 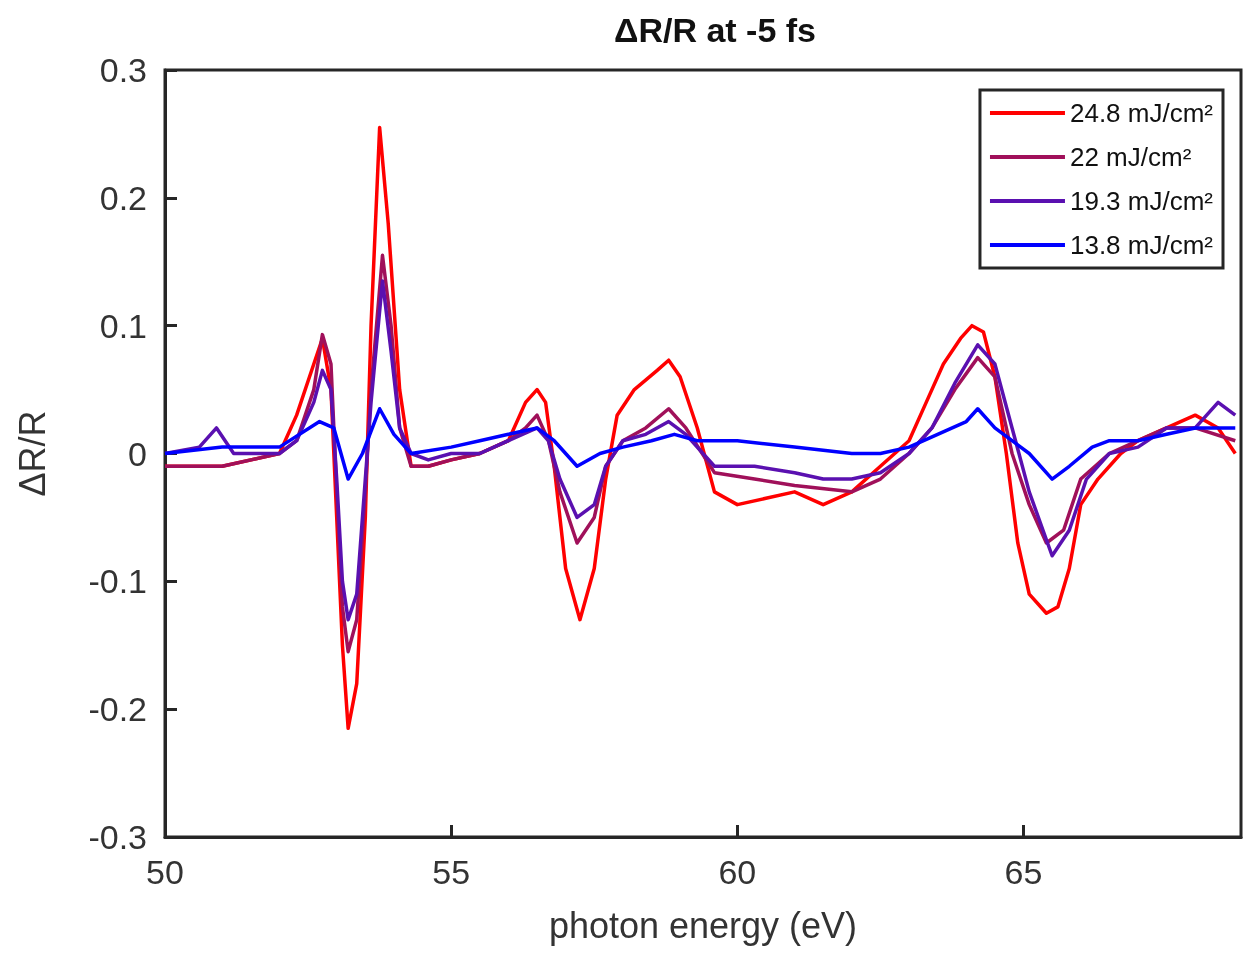 I want to click on line-series, so click(x=700, y=444).